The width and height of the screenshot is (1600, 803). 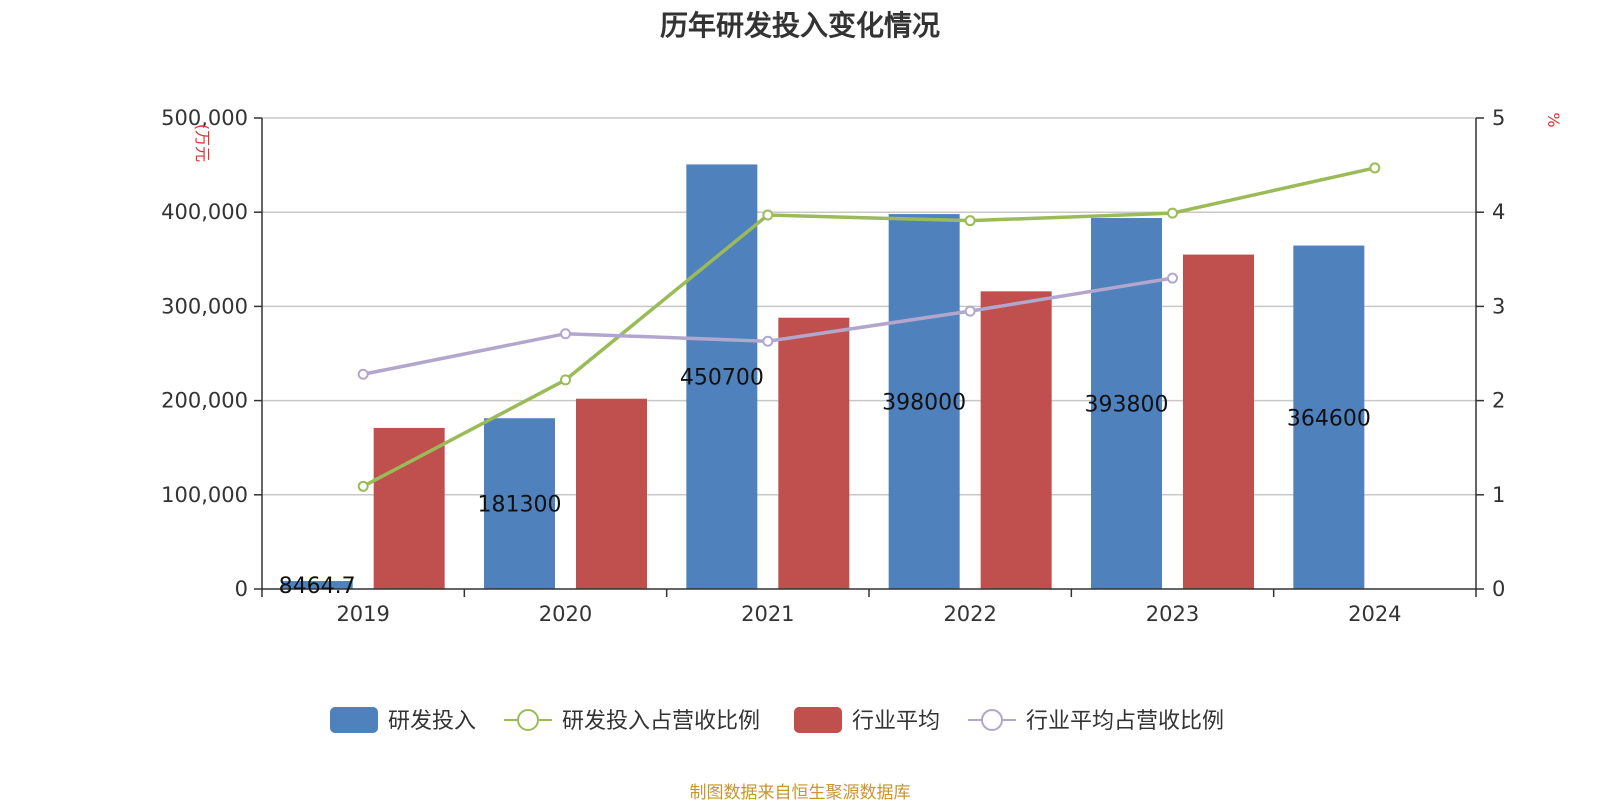 I want to click on legend-item: 研发投入, so click(x=403, y=720).